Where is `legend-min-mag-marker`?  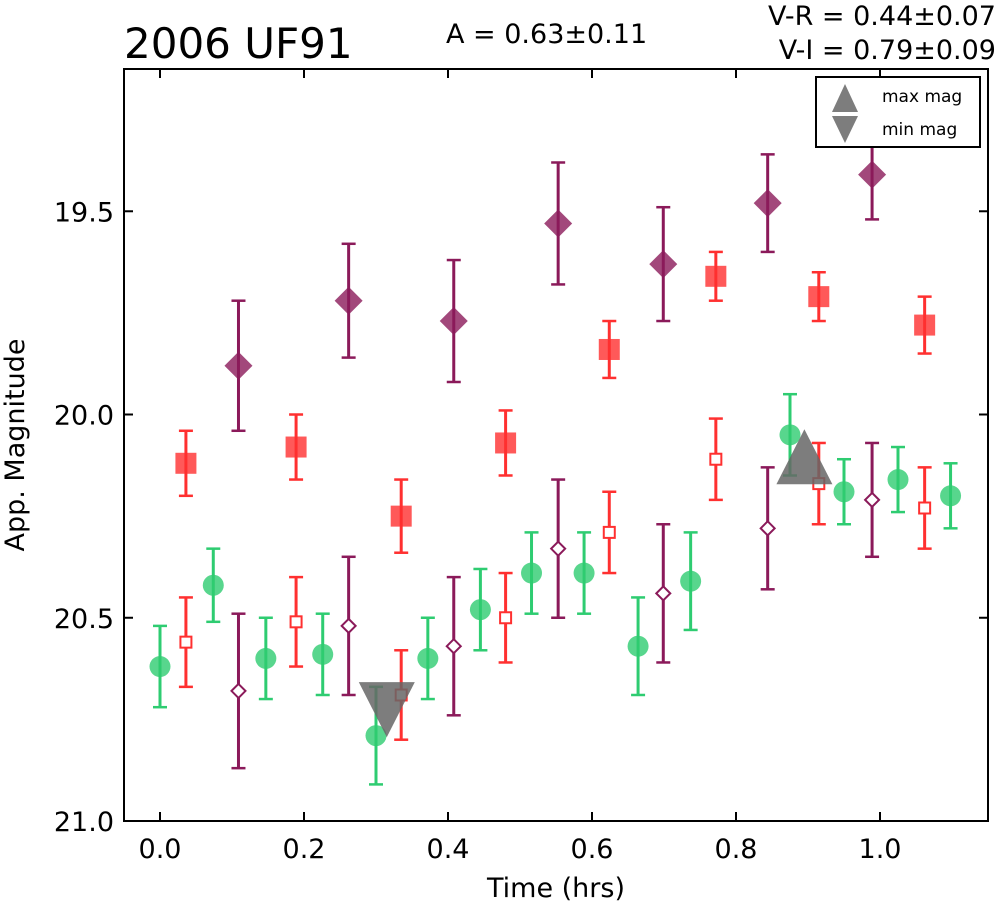 legend-min-mag-marker is located at coordinates (845, 129).